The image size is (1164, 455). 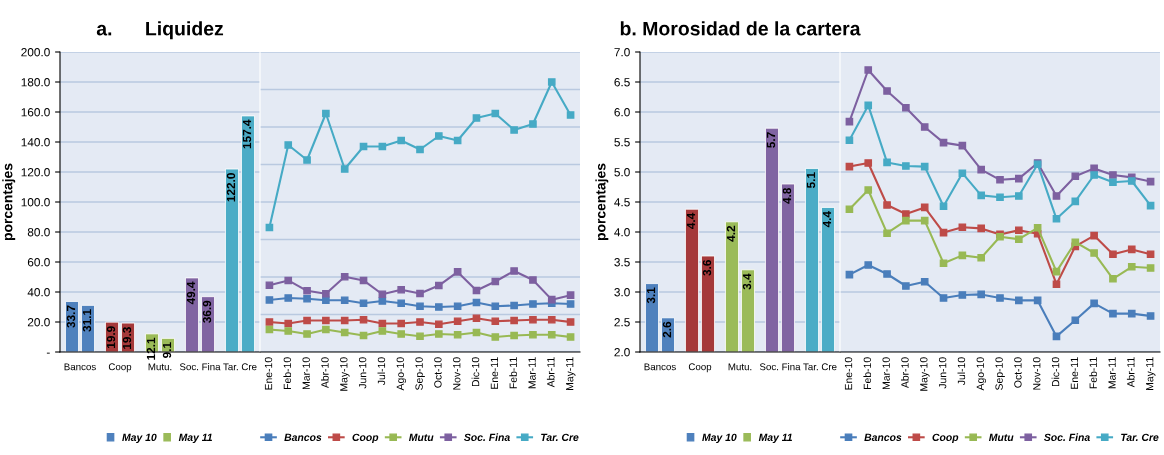 What do you see at coordinates (747, 281) in the screenshot?
I see `data-label: 3.4` at bounding box center [747, 281].